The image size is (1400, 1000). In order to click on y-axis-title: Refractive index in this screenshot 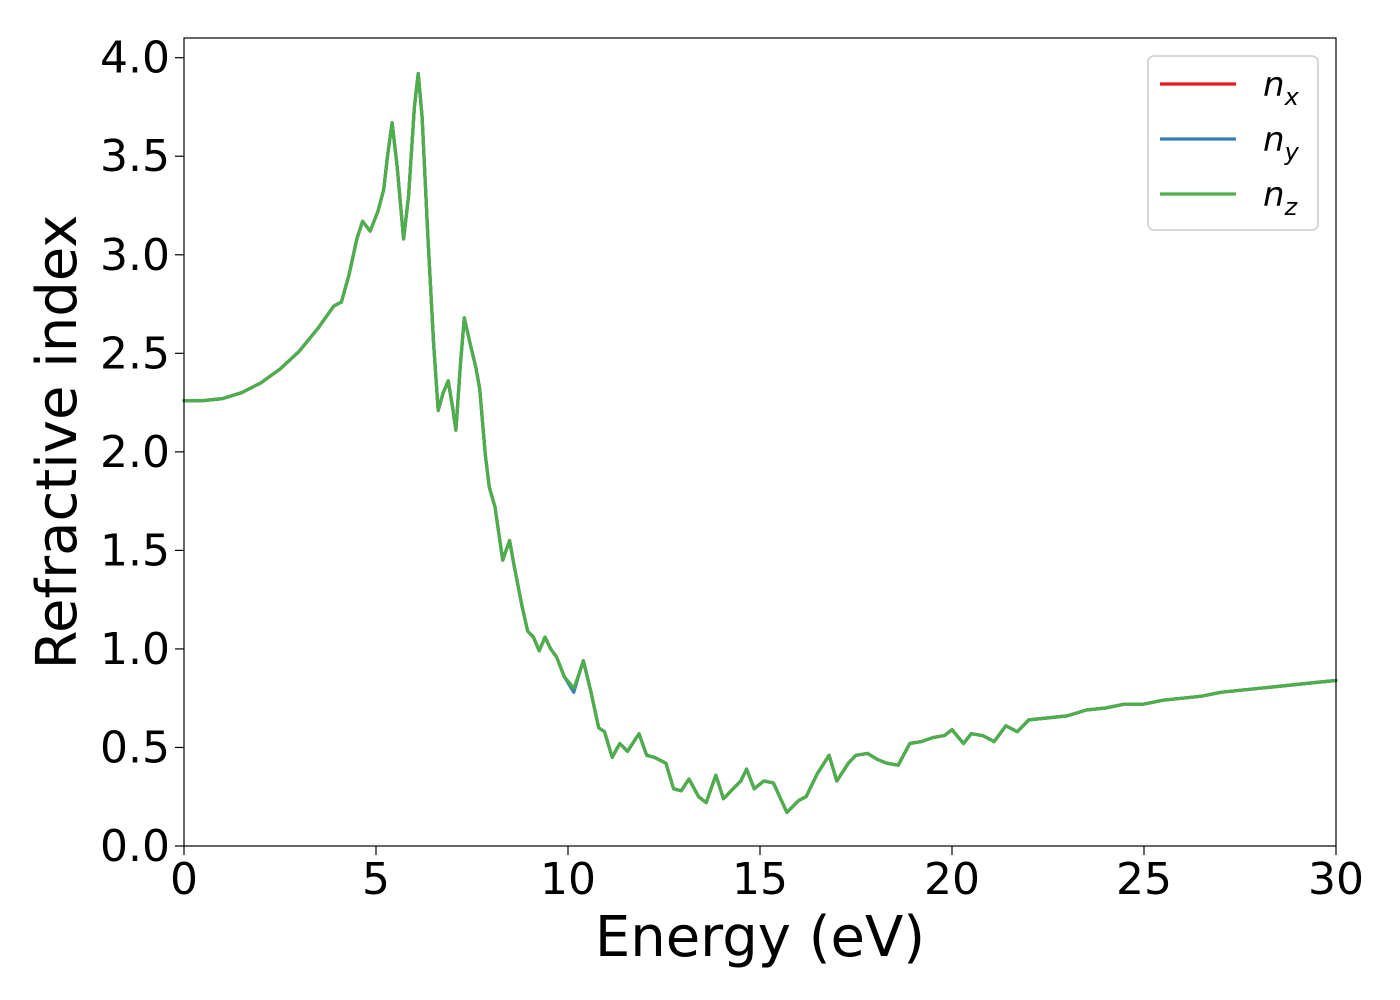, I will do `click(57, 442)`.